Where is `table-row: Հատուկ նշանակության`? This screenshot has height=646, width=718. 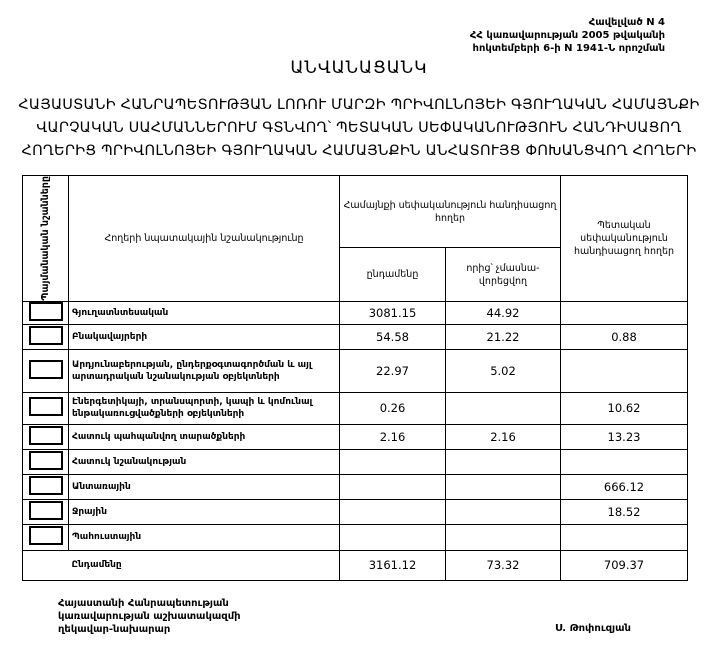
table-row: Հատուկ նշանակության is located at coordinates (355, 461).